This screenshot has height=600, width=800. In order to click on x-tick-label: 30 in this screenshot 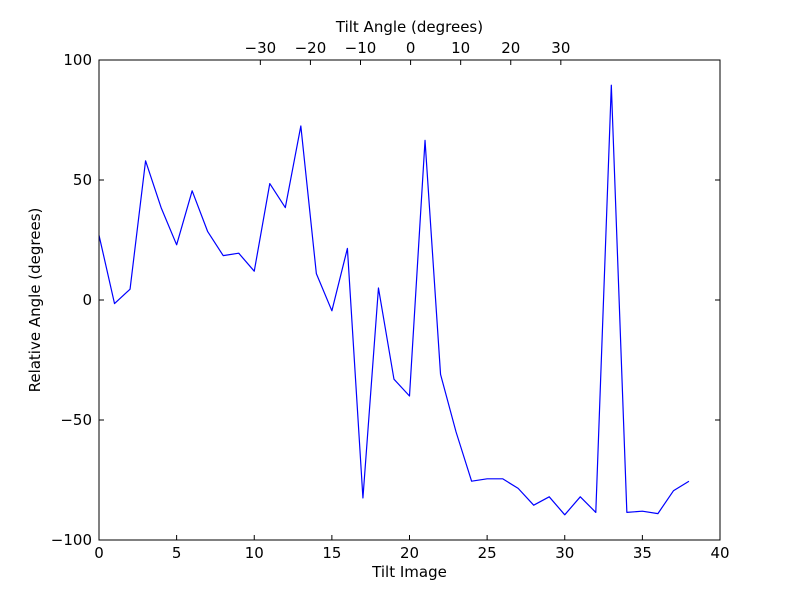, I will do `click(564, 553)`.